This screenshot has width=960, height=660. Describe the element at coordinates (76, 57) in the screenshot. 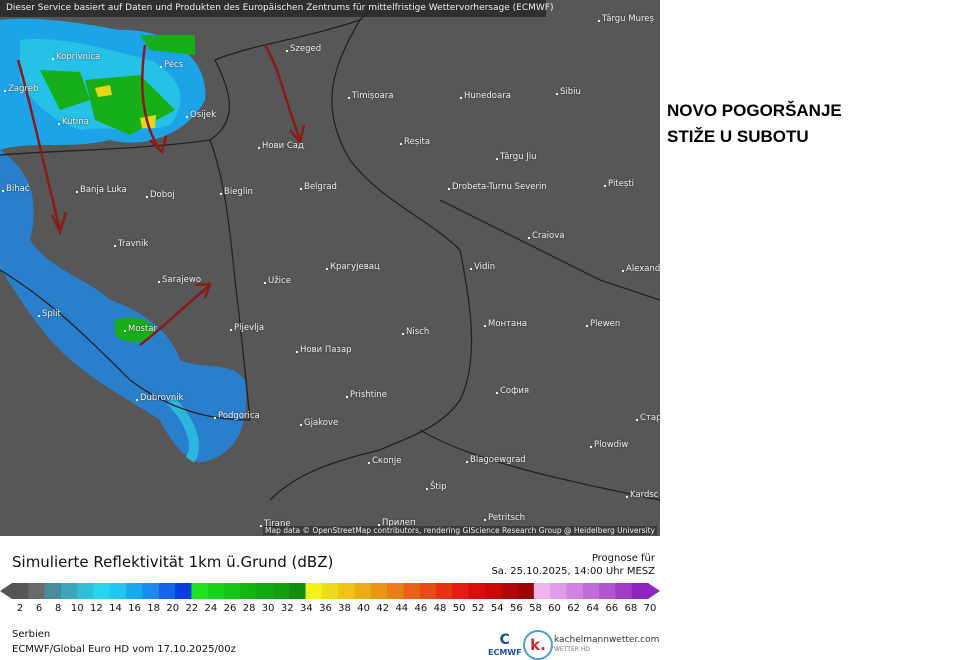

I see `city-label: Koprivnica` at that location.